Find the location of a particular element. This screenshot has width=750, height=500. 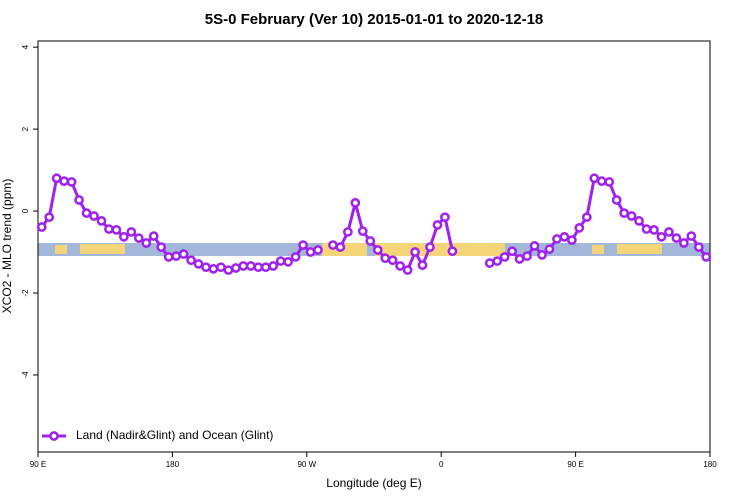

y-tick-label: -4 is located at coordinates (25, 375).